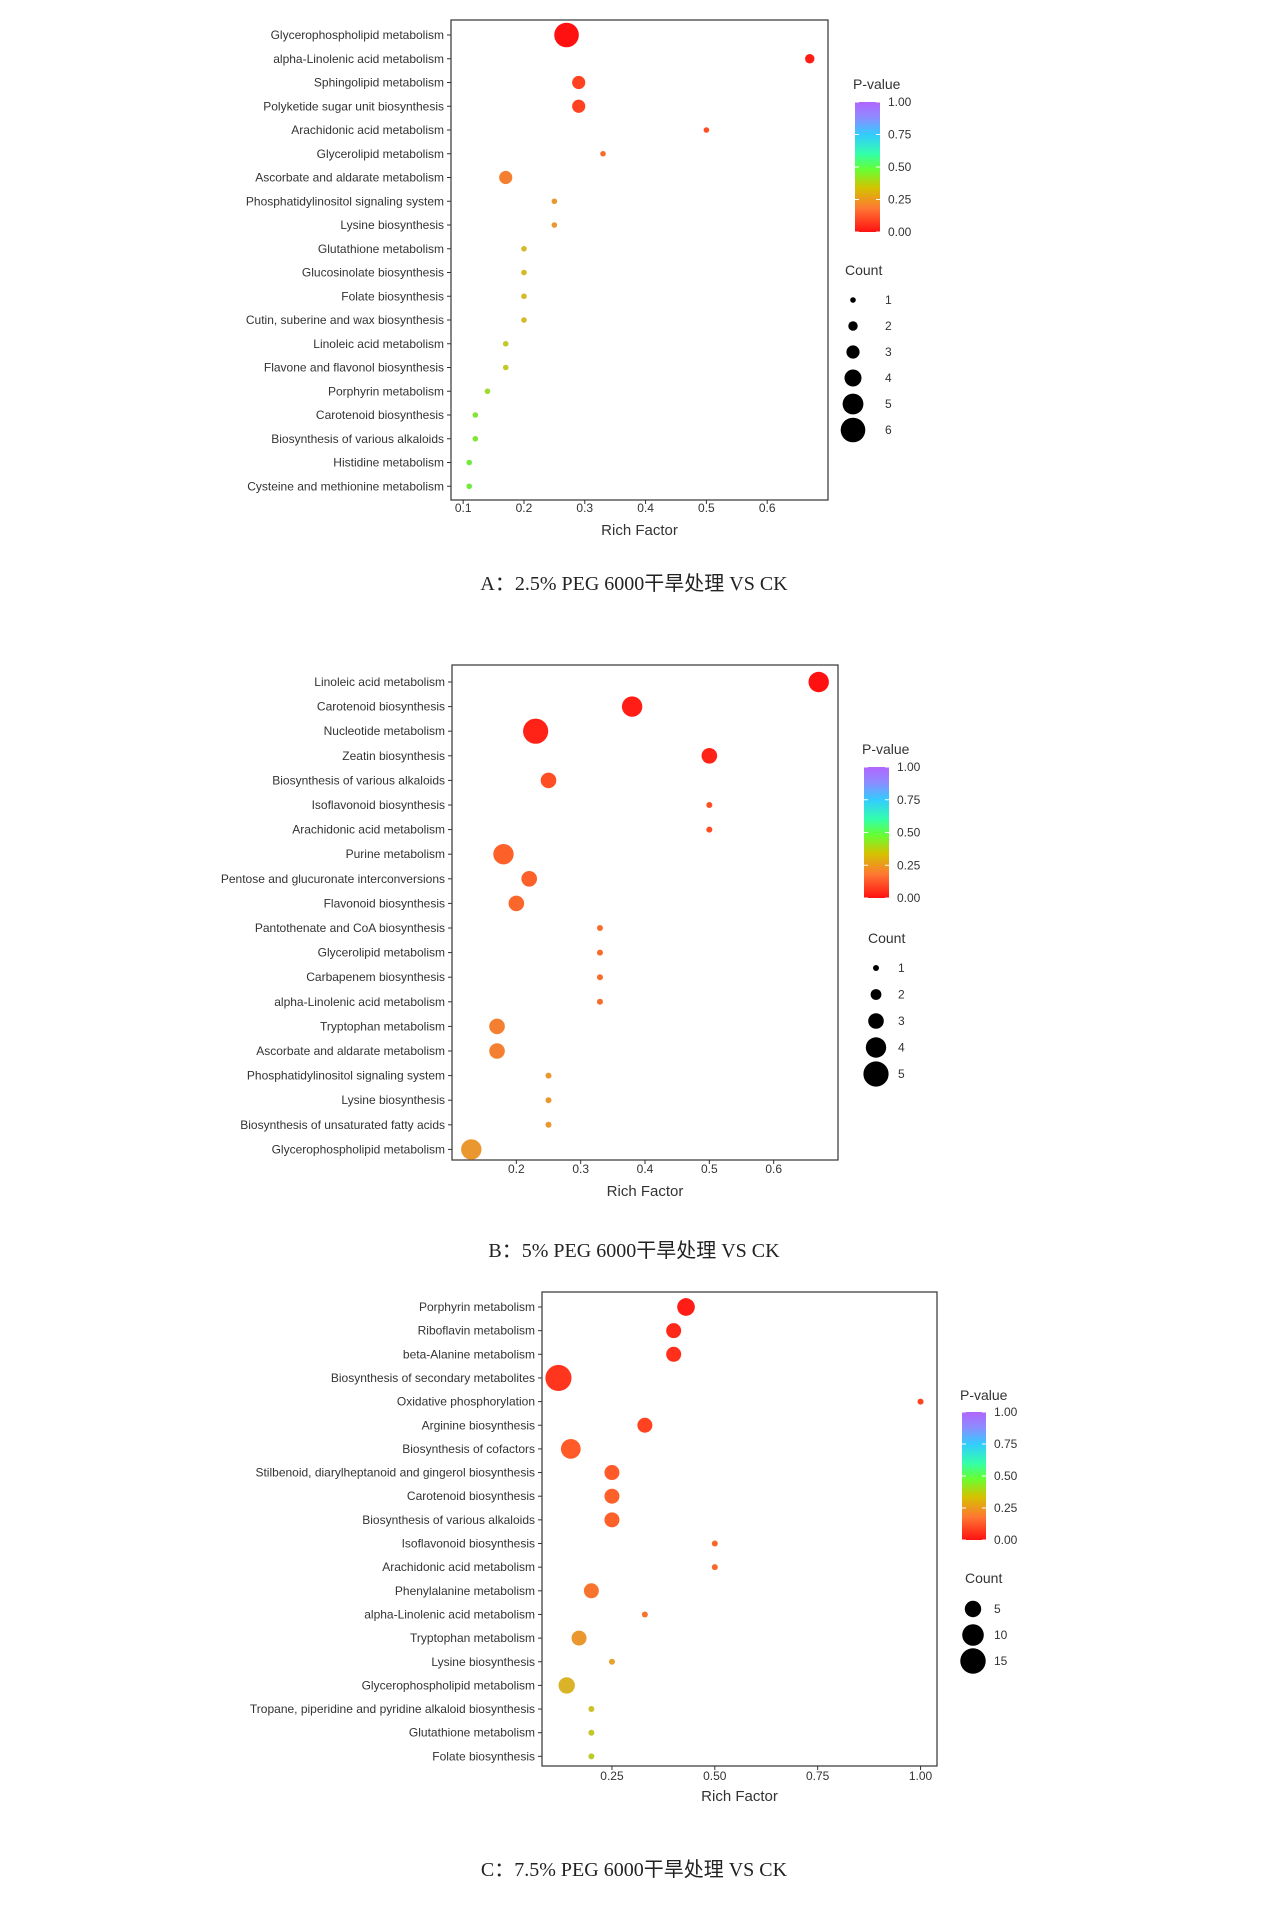 Image resolution: width=1268 pixels, height=1922 pixels. I want to click on color-legend-title: P-value, so click(984, 1395).